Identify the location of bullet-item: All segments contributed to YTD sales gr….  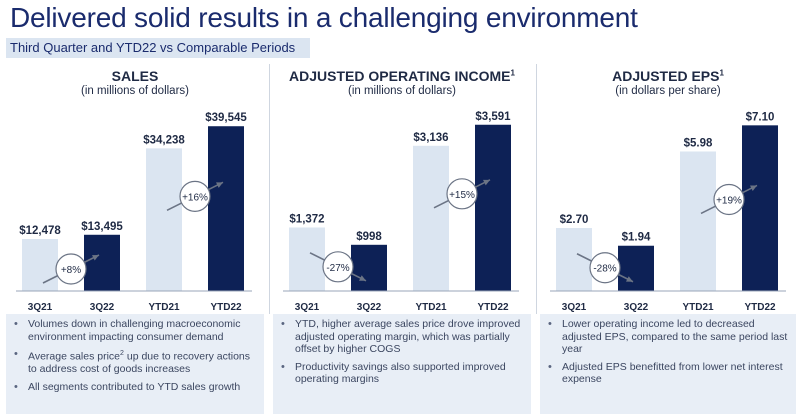
(136, 387).